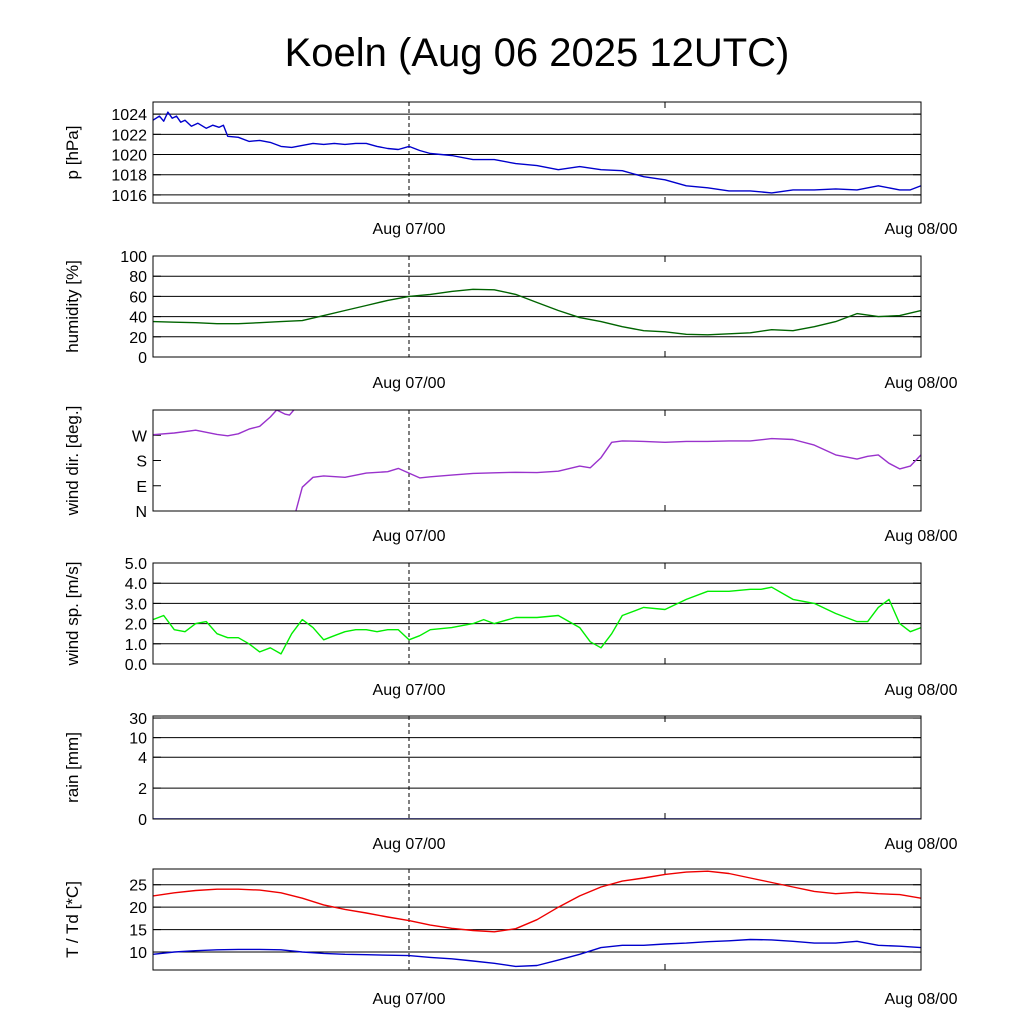 The width and height of the screenshot is (1024, 1024). Describe the element at coordinates (138, 318) in the screenshot. I see `humidity-ytick-label: 40` at that location.